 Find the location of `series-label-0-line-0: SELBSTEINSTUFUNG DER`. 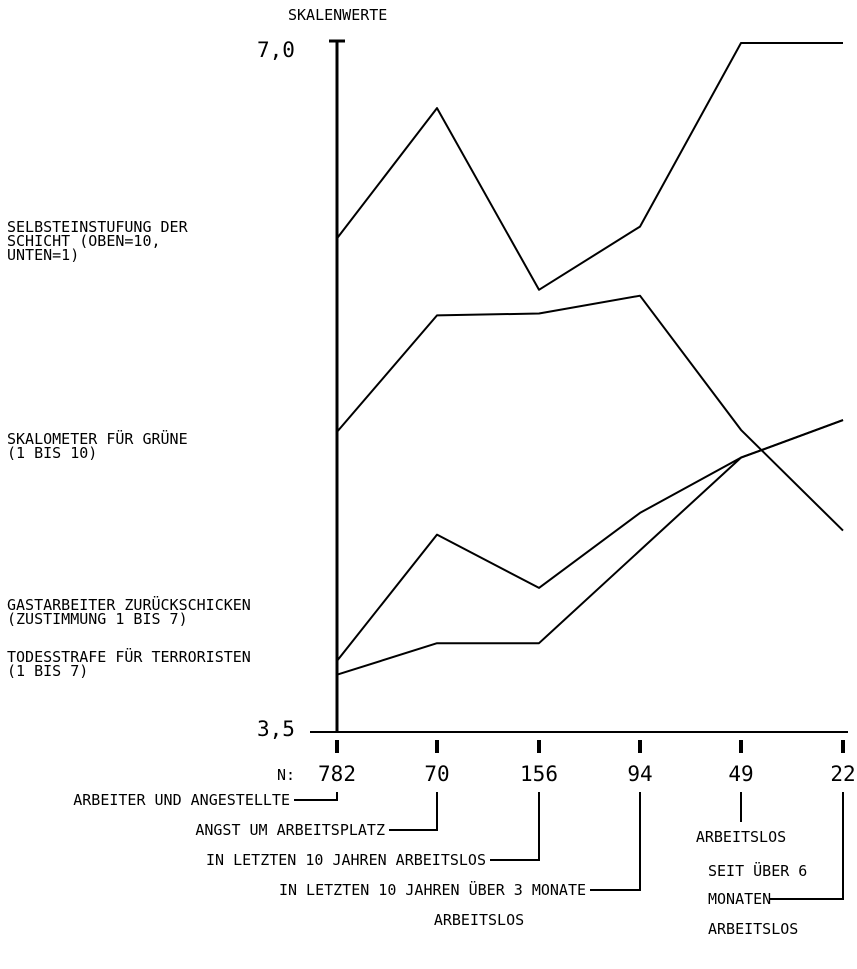

series-label-0-line-0: SELBSTEINSTUFUNG DER is located at coordinates (98, 227).